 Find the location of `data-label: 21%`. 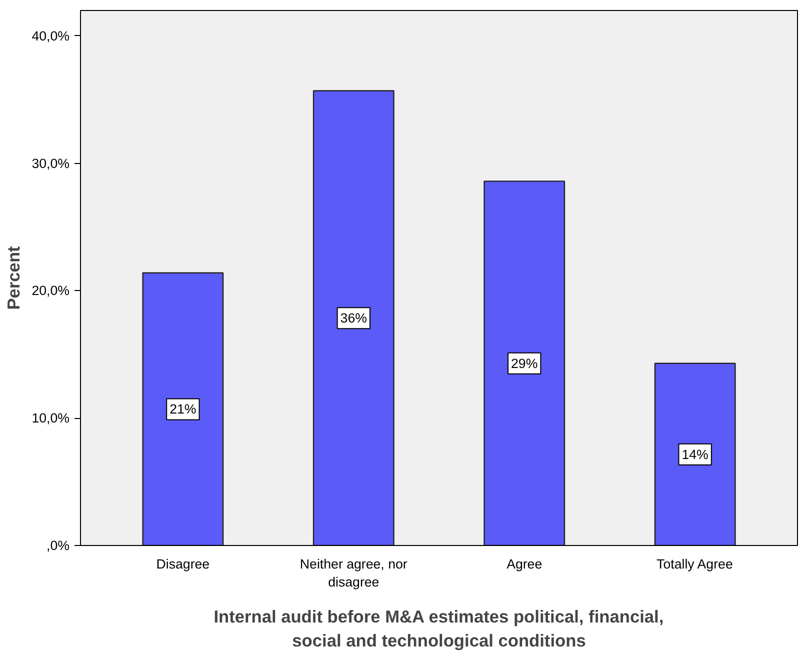

data-label: 21% is located at coordinates (183, 409).